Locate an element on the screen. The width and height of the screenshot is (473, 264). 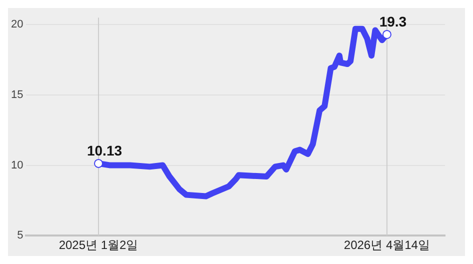
y-tick-label: 10 is located at coordinates (17, 165).